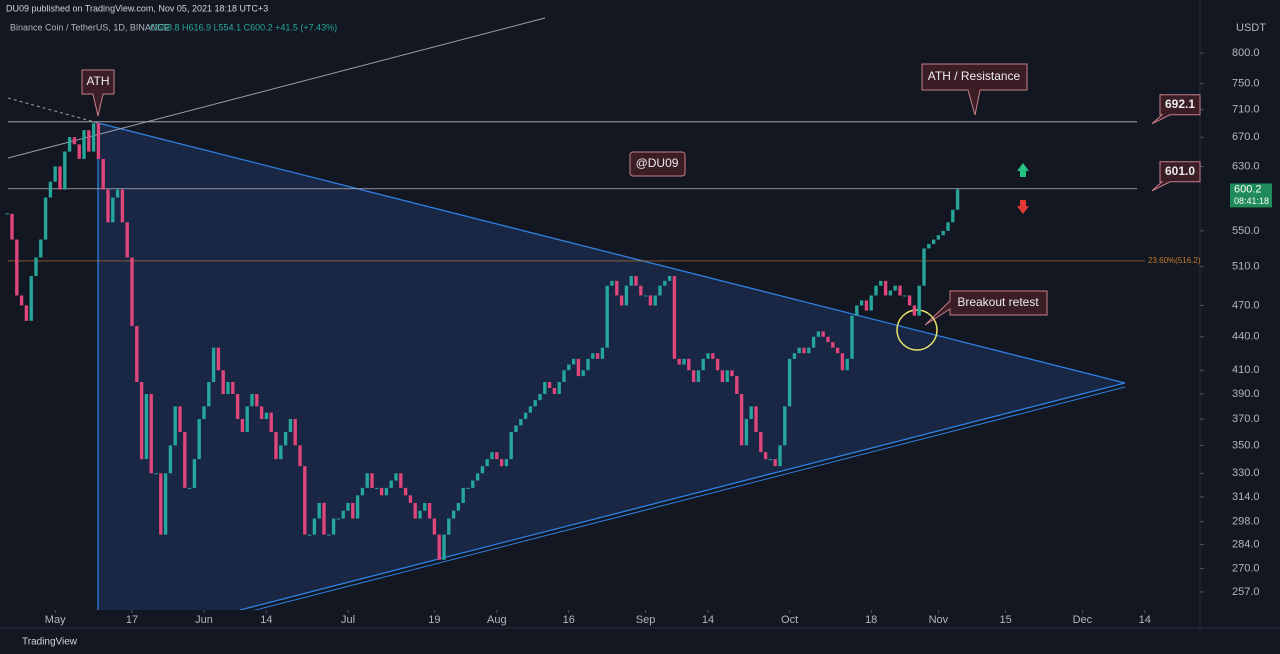  Describe the element at coordinates (939, 620) in the screenshot. I see `x-tick-label: Nov` at that location.